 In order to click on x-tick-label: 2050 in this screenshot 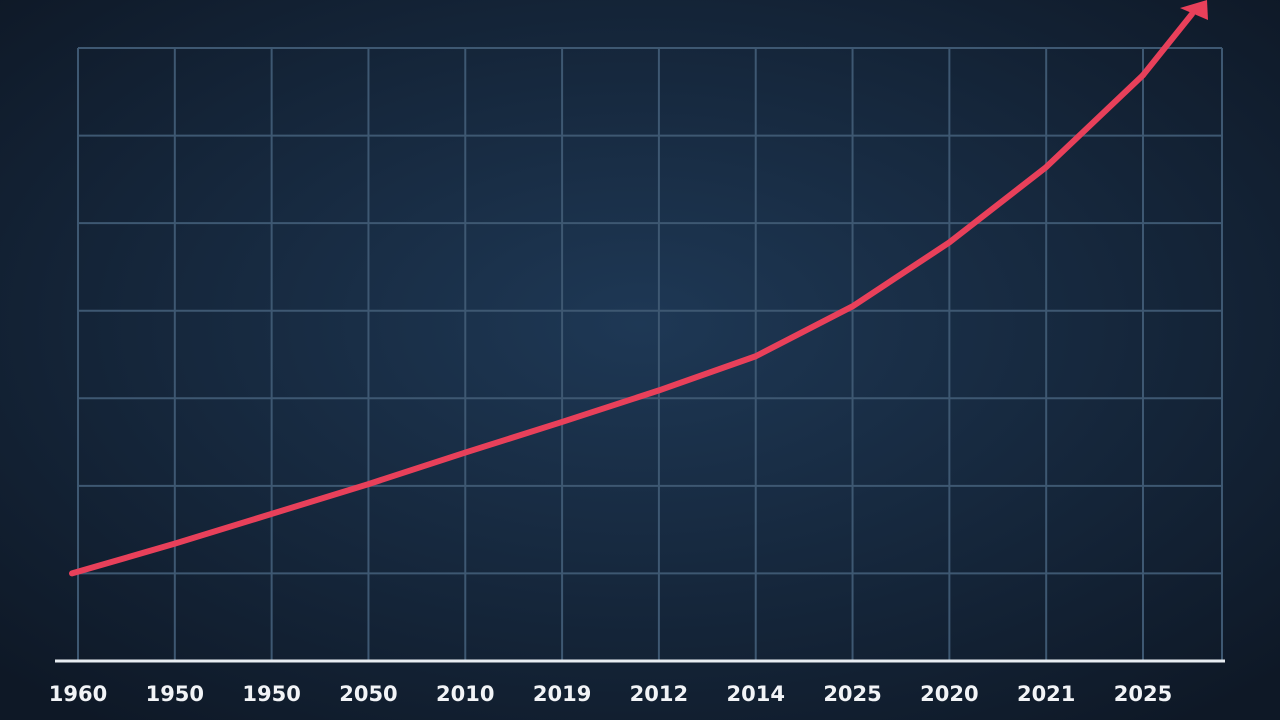, I will do `click(368, 694)`.